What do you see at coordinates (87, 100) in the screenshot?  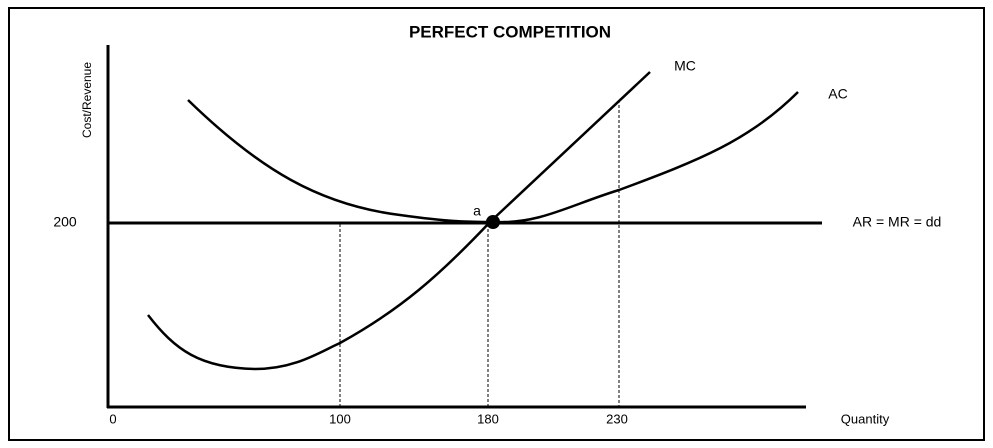 I see `y-axis-label: Cost/Revenue` at bounding box center [87, 100].